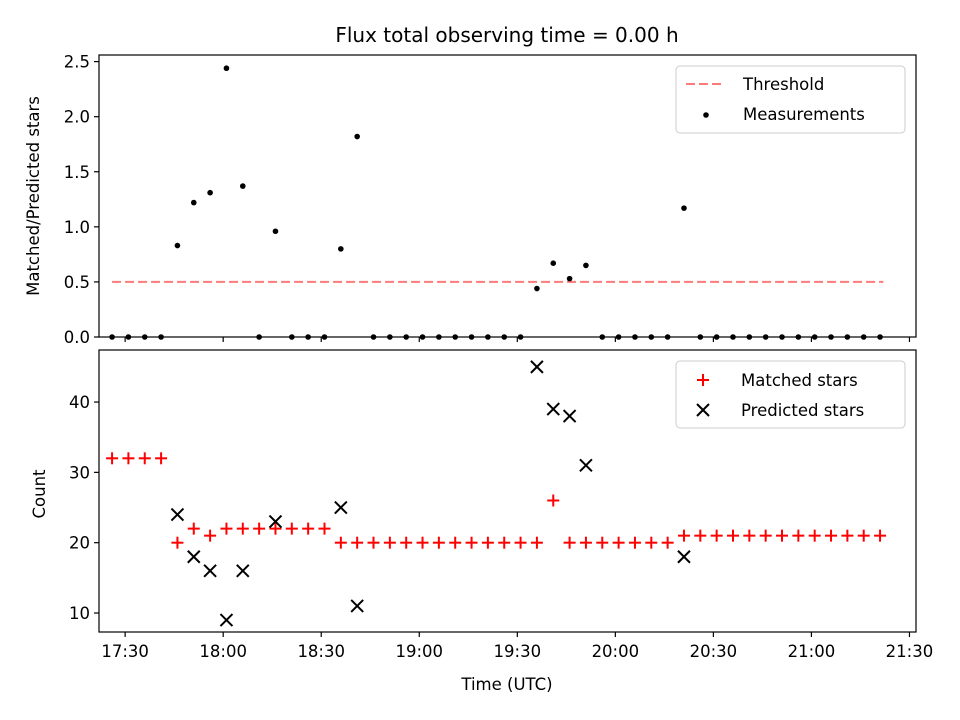 Image resolution: width=960 pixels, height=720 pixels. I want to click on y-tick-label: 10, so click(79, 613).